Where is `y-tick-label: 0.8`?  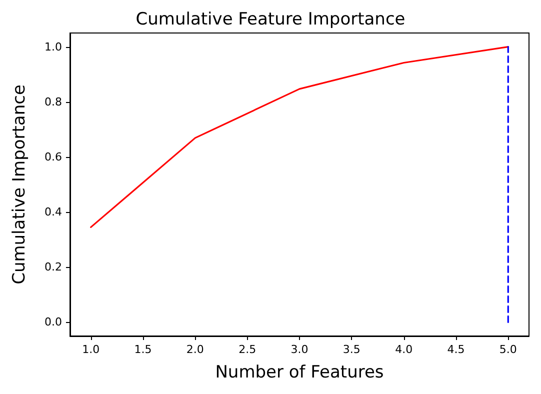
y-tick-label: 0.8 is located at coordinates (53, 101).